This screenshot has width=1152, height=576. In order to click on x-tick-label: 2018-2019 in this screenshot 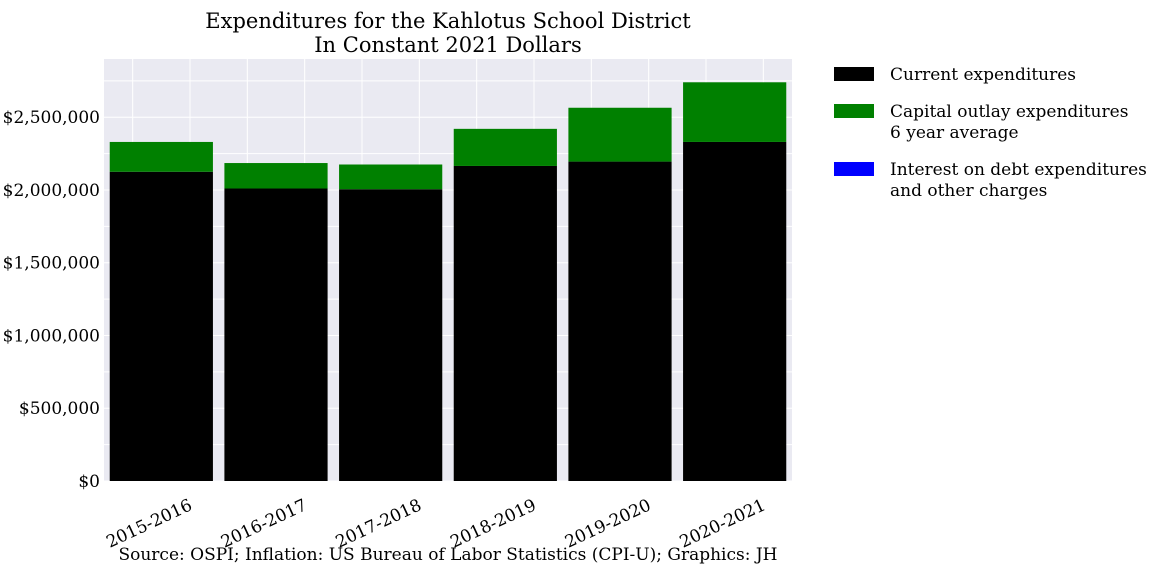, I will do `click(493, 523)`.